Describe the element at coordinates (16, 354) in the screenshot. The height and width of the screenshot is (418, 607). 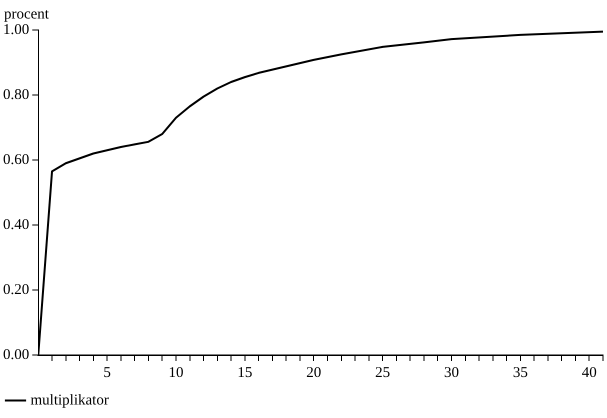
I see `y-tick-label: 0.00` at that location.